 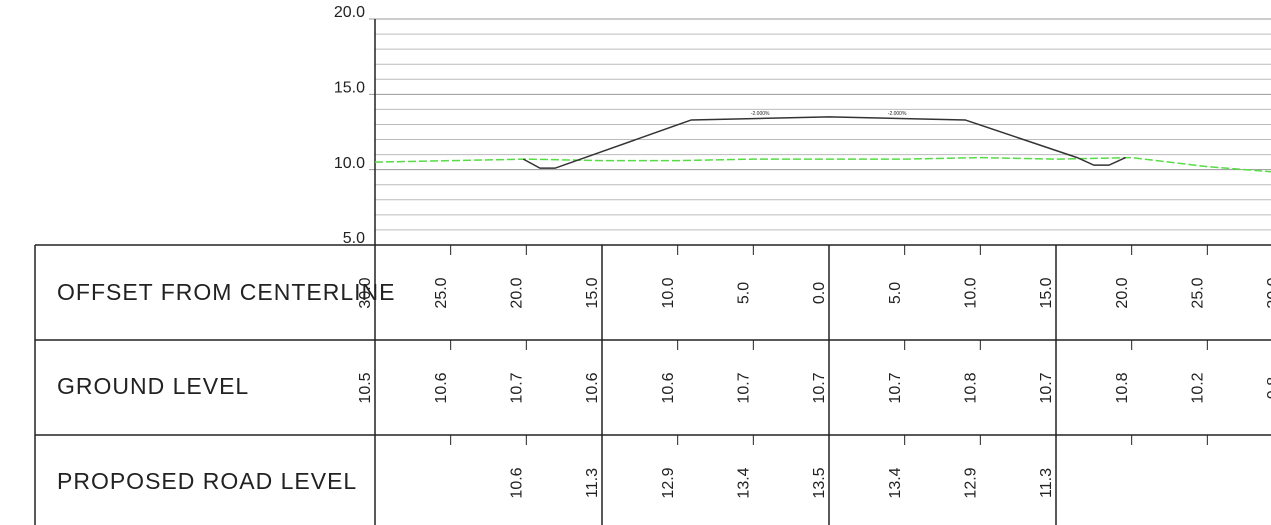 I want to click on ground-value: 10.2, so click(x=1198, y=387).